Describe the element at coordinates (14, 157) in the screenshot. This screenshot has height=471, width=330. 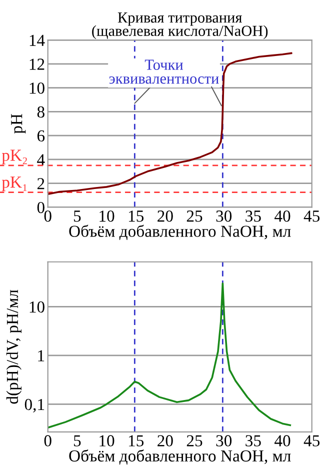
I see `ref-line-label: pK₂` at that location.